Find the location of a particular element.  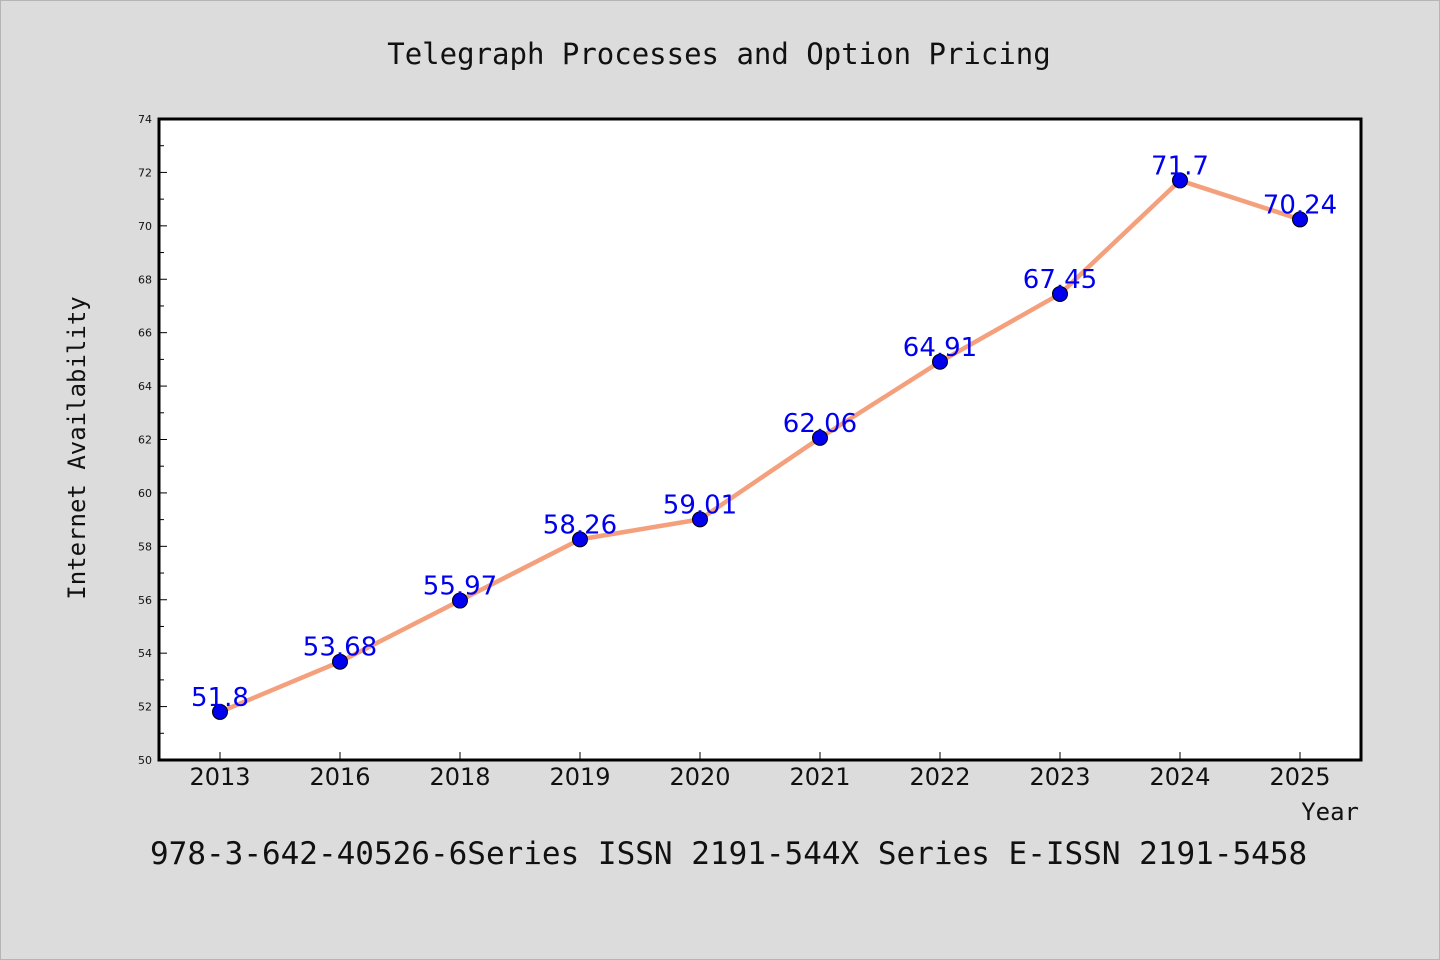

data-label: 62.06 is located at coordinates (820, 424).